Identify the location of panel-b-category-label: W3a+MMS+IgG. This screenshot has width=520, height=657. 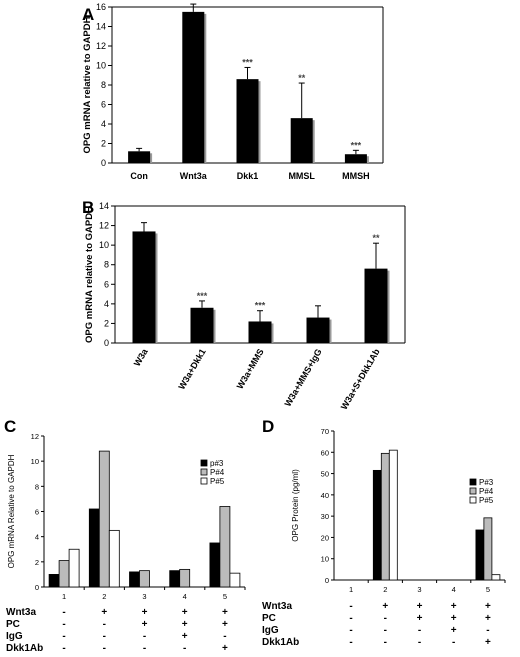
(303, 377).